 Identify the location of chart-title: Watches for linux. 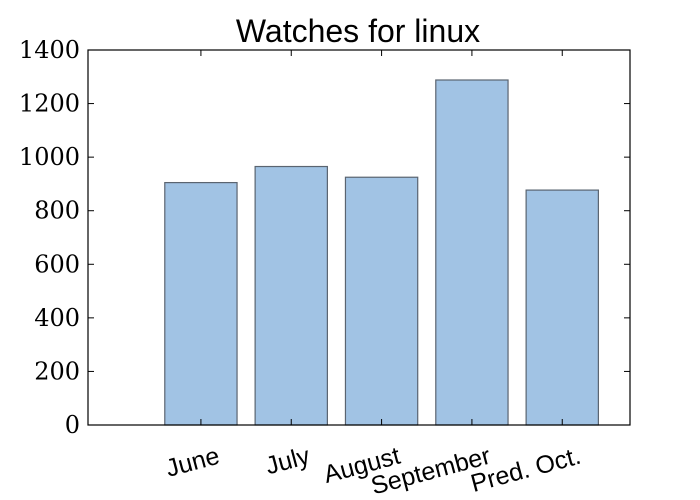
(358, 31).